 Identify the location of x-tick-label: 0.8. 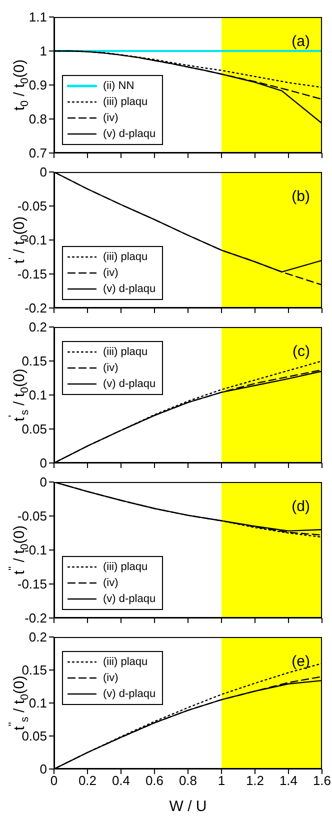
(188, 780).